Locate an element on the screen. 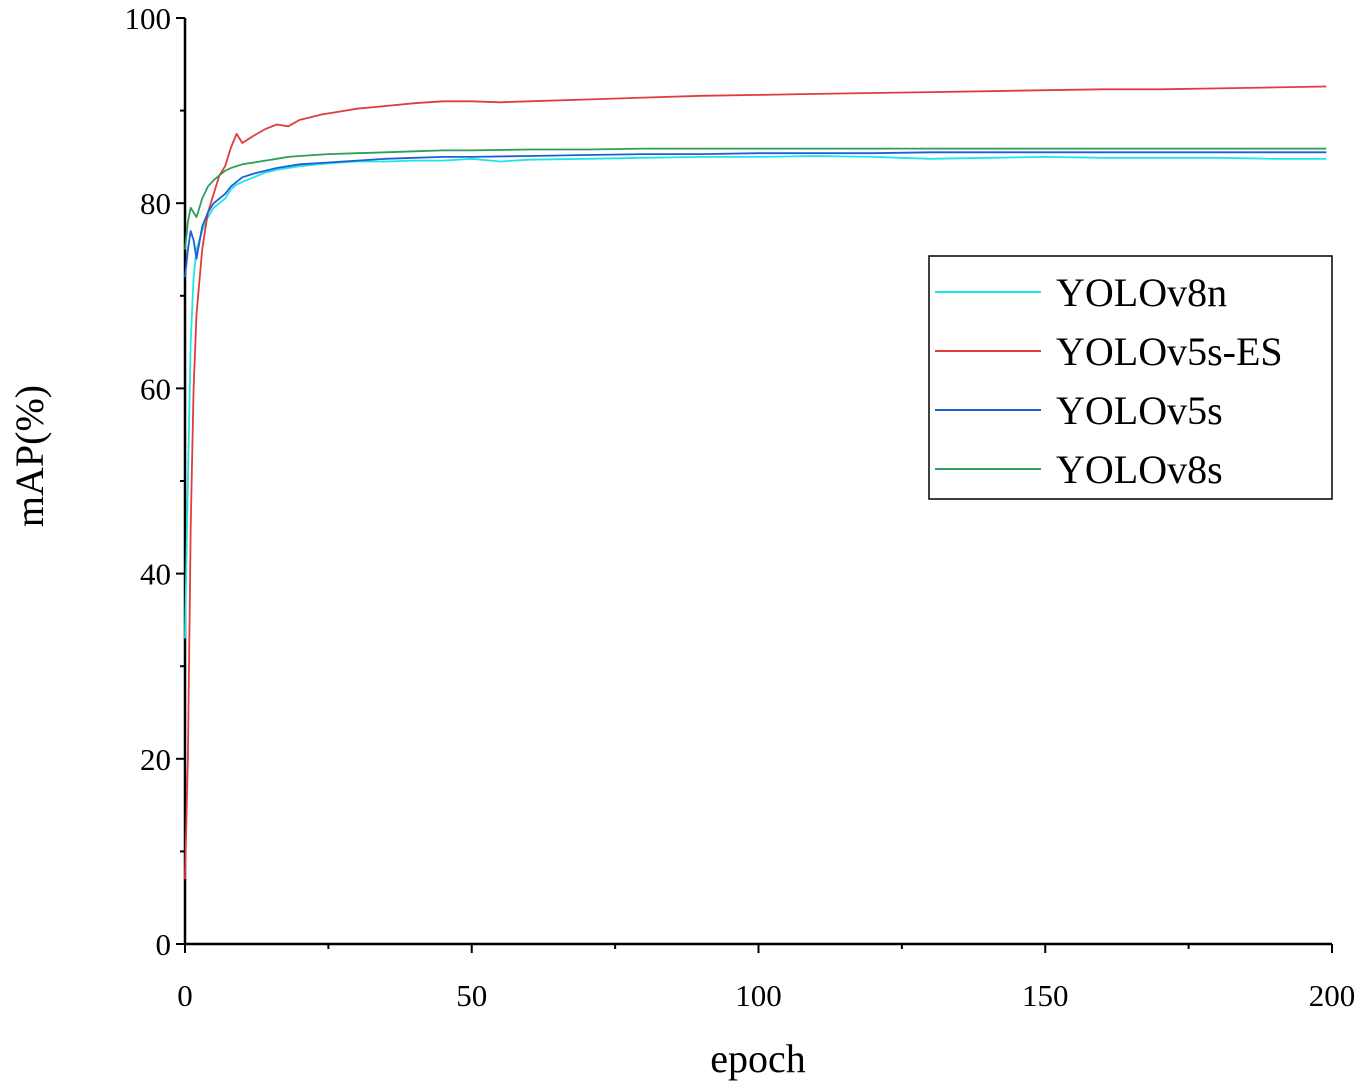  y-tick-label: 60 is located at coordinates (155, 388).